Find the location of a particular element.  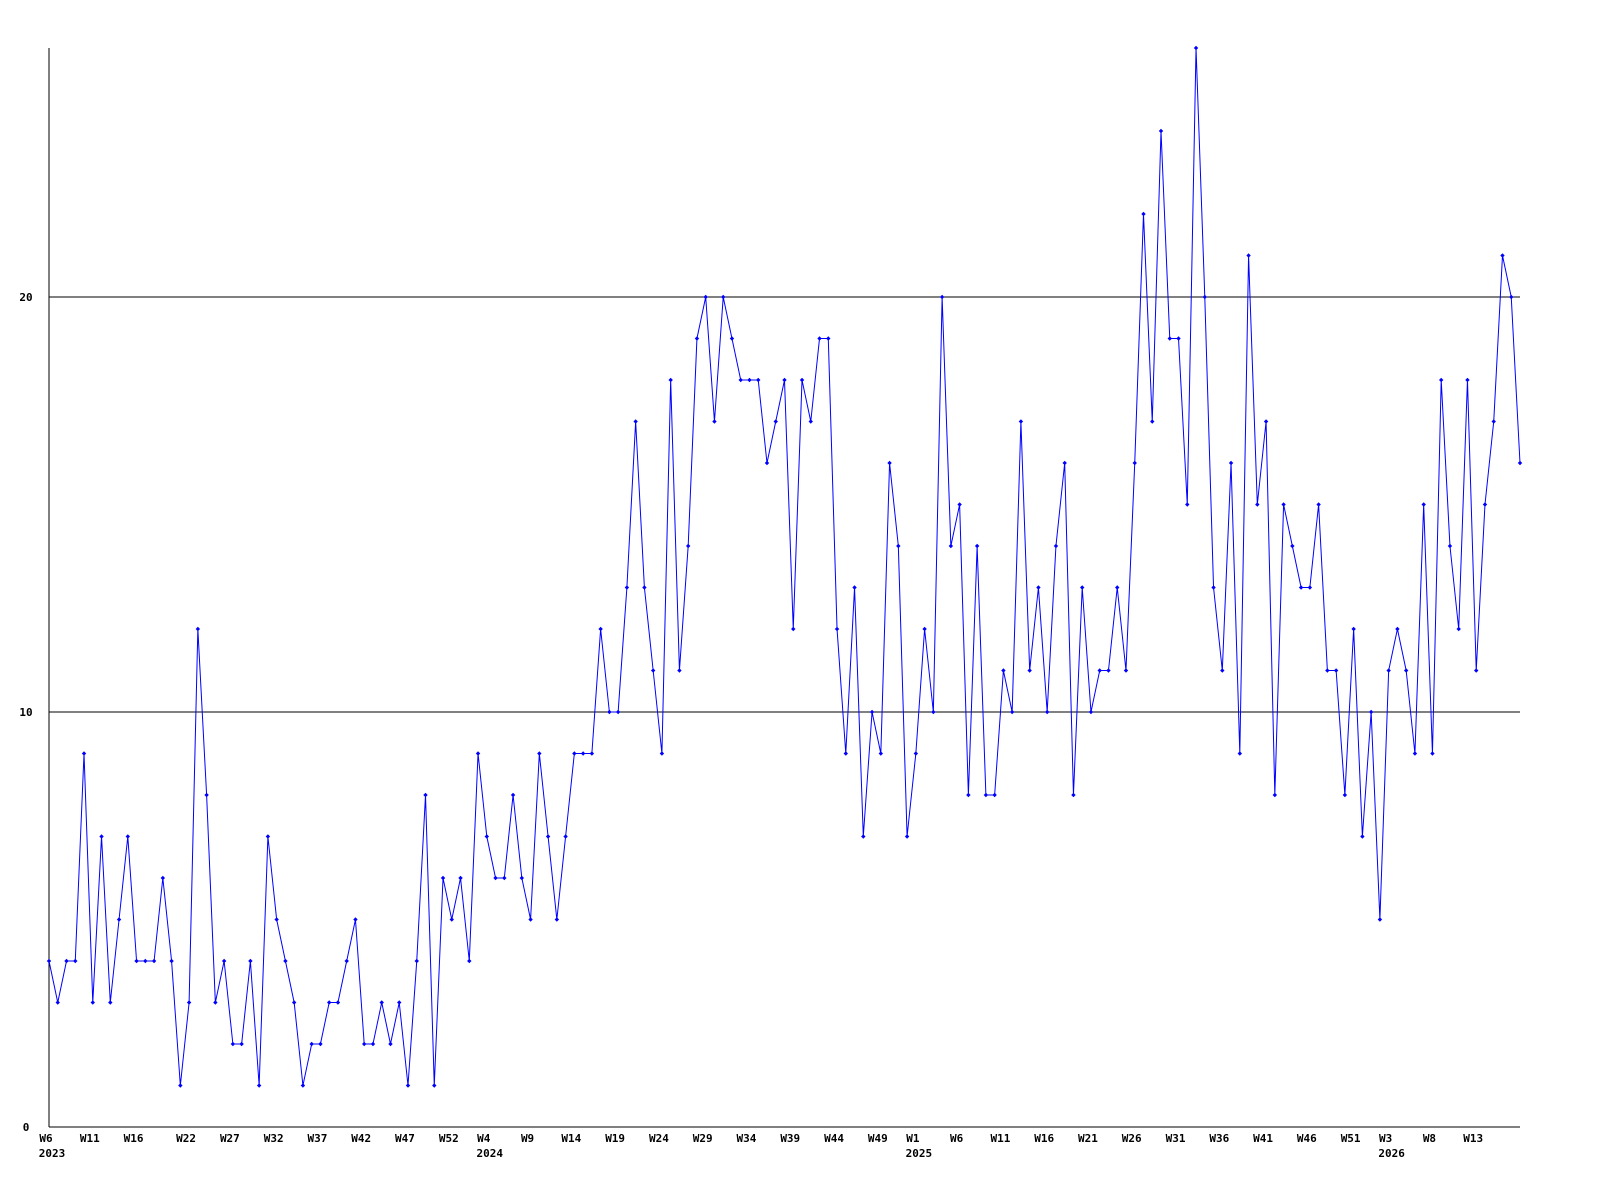

x-tick-label: W44 is located at coordinates (834, 1138).